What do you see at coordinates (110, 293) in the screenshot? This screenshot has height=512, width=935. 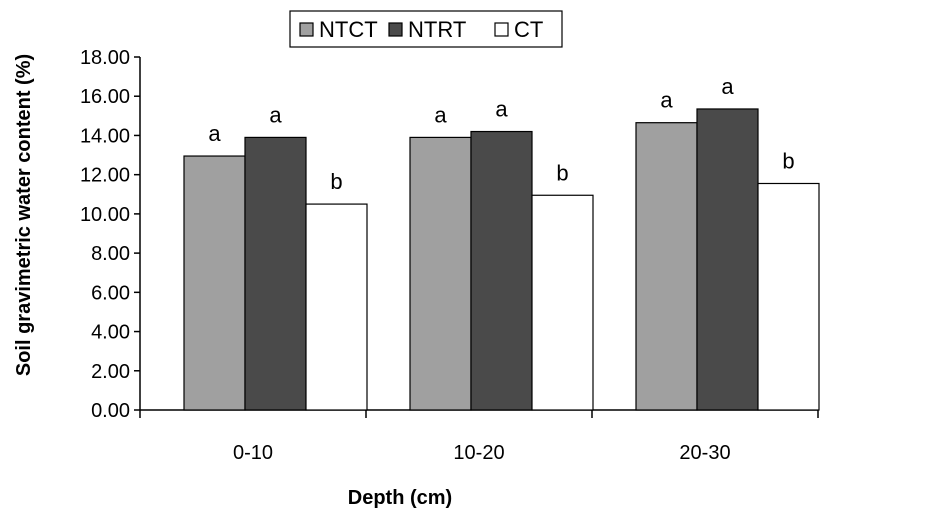 I see `y-tick-label: 6.00` at bounding box center [110, 293].